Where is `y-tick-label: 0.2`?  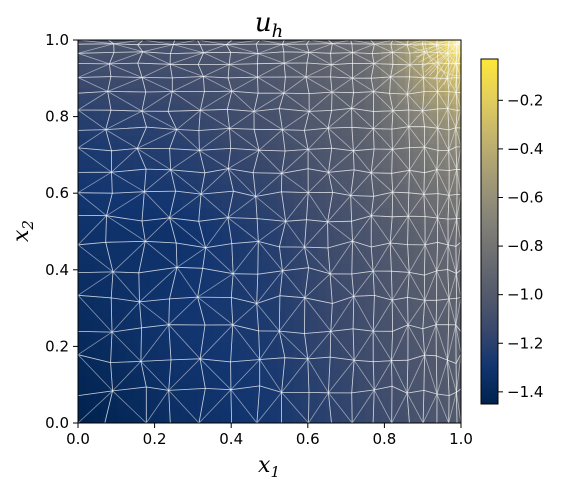
y-tick-label: 0.2 is located at coordinates (57, 346).